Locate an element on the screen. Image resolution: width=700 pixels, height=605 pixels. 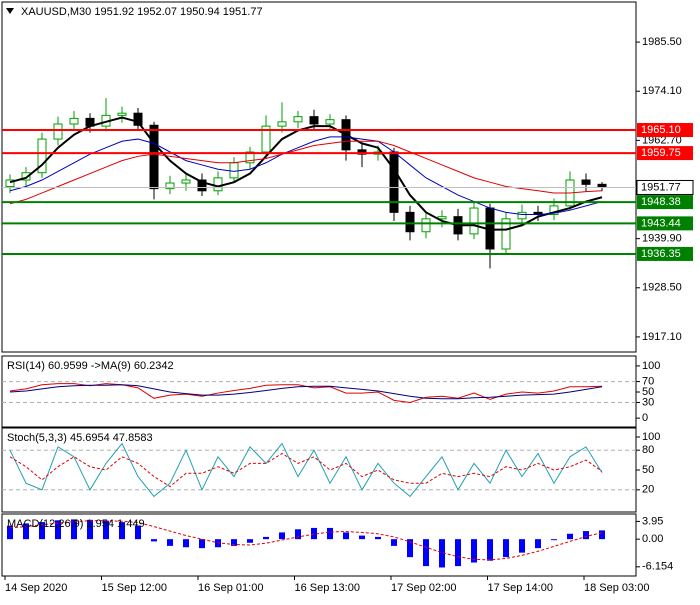
level-label: 1965.10 is located at coordinates (661, 130).